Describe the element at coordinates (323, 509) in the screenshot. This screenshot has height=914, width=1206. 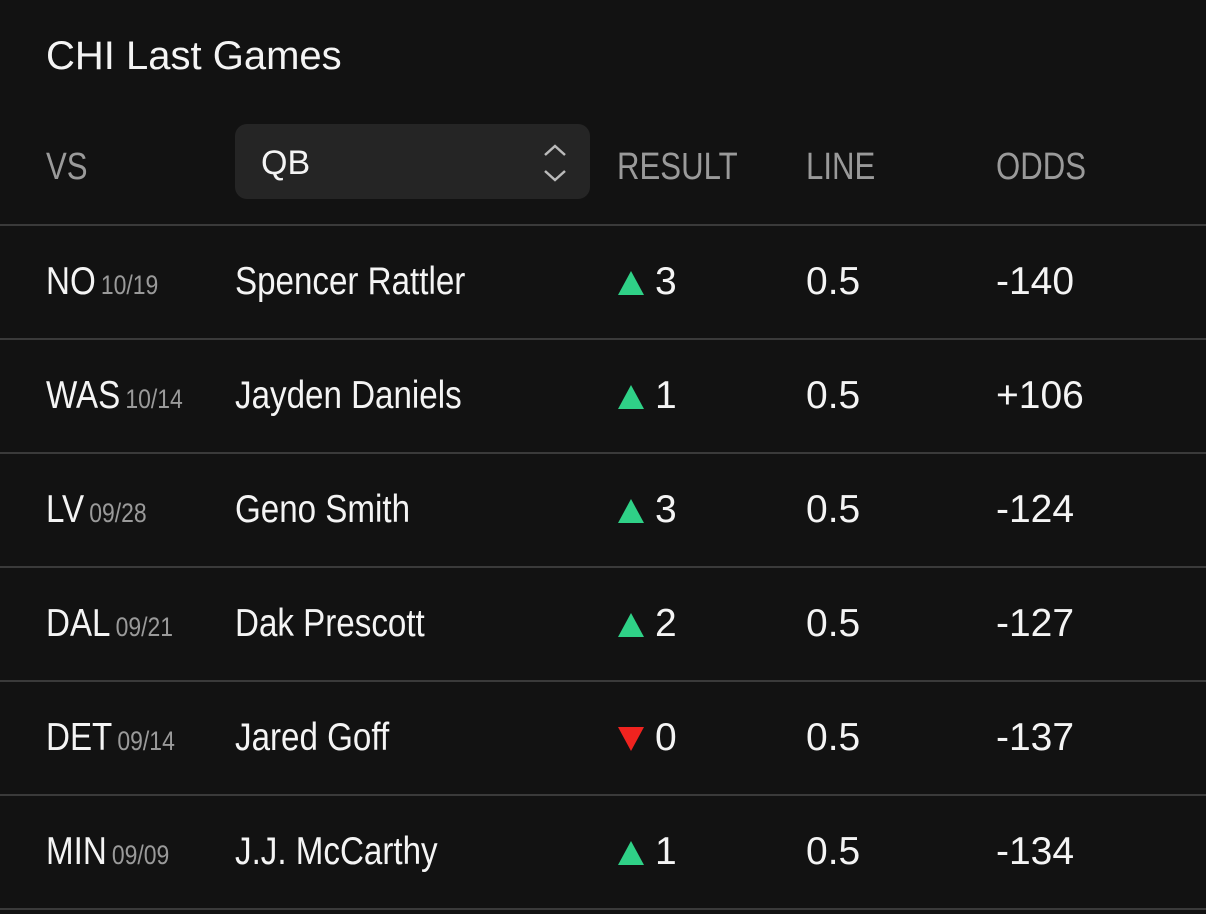
I see `player: Geno Smith` at that location.